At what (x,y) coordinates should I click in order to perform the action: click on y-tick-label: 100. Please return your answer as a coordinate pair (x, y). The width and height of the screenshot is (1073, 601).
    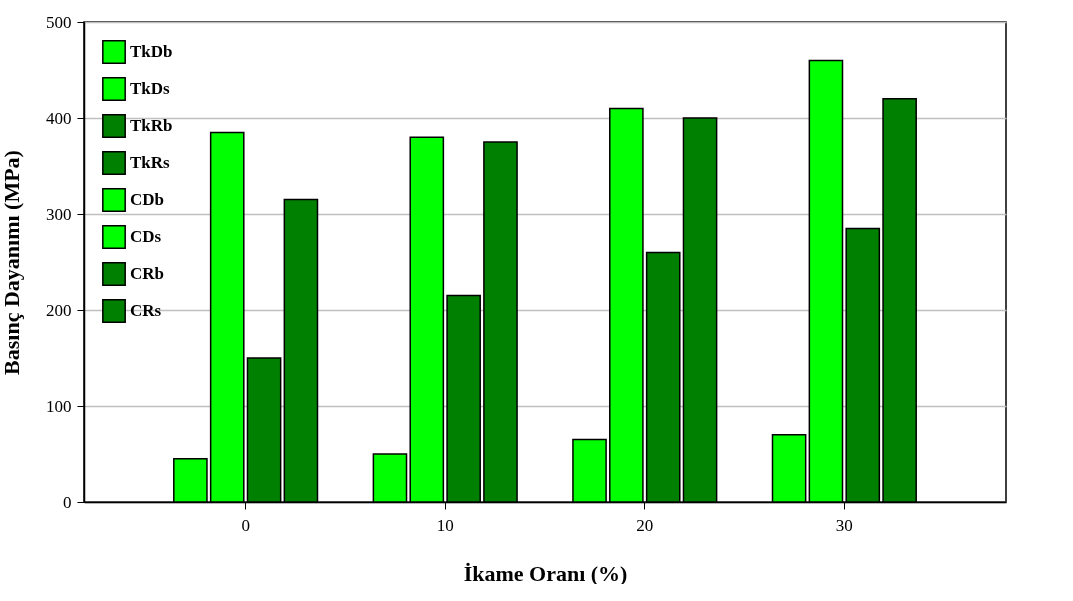
    Looking at the image, I should click on (59, 406).